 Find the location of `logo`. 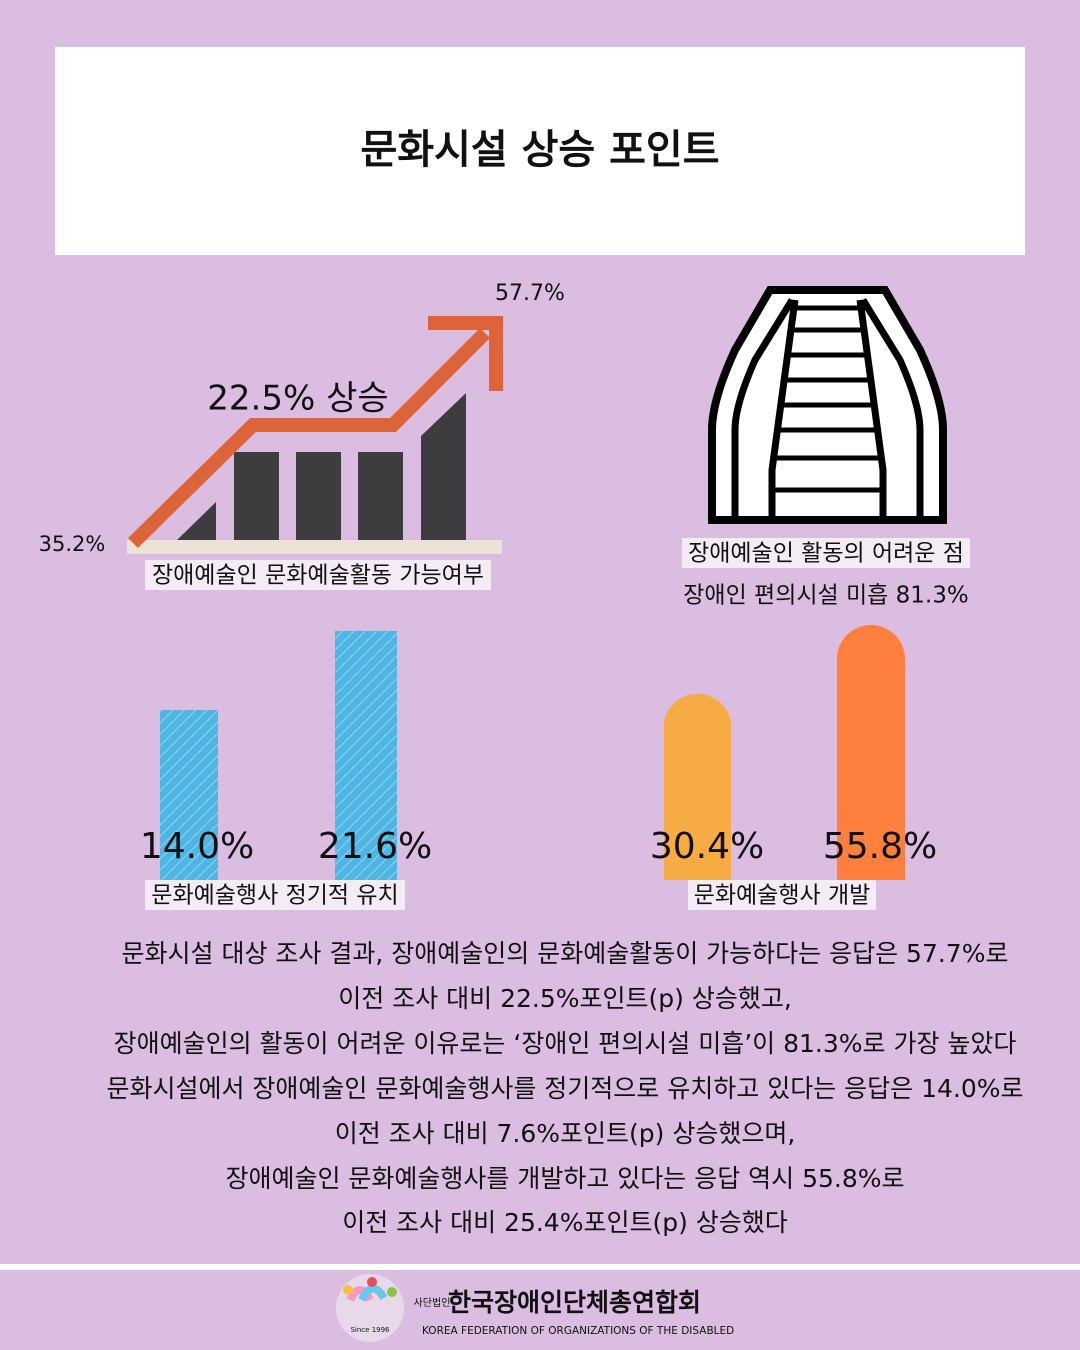

logo is located at coordinates (370, 1308).